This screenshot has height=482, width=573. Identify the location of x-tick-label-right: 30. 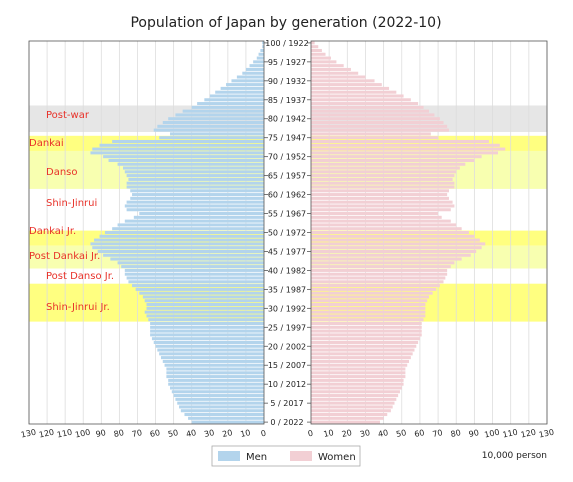
(365, 433).